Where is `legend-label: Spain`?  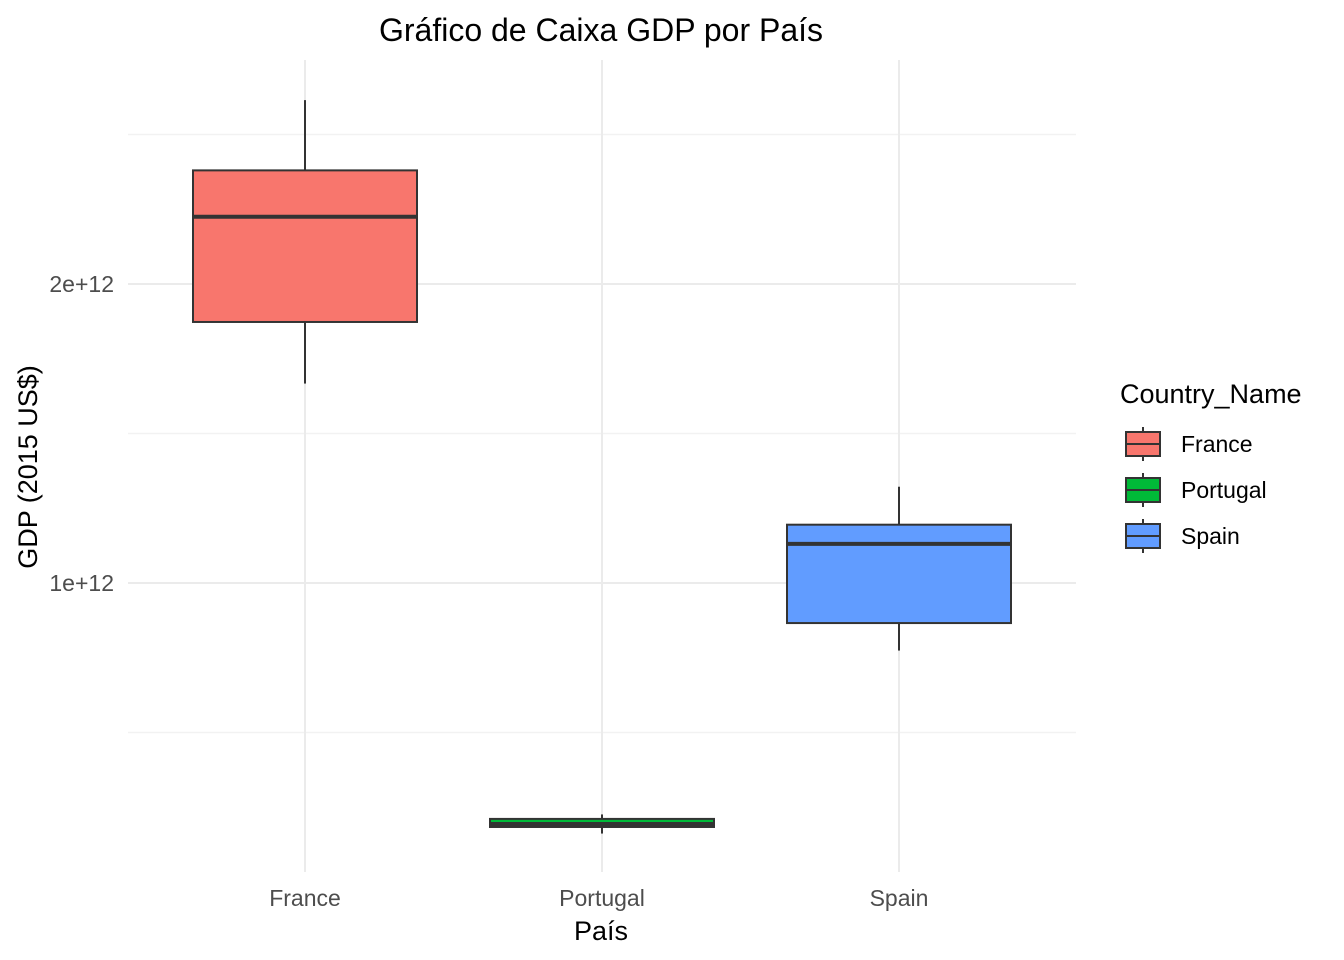
legend-label: Spain is located at coordinates (1210, 536).